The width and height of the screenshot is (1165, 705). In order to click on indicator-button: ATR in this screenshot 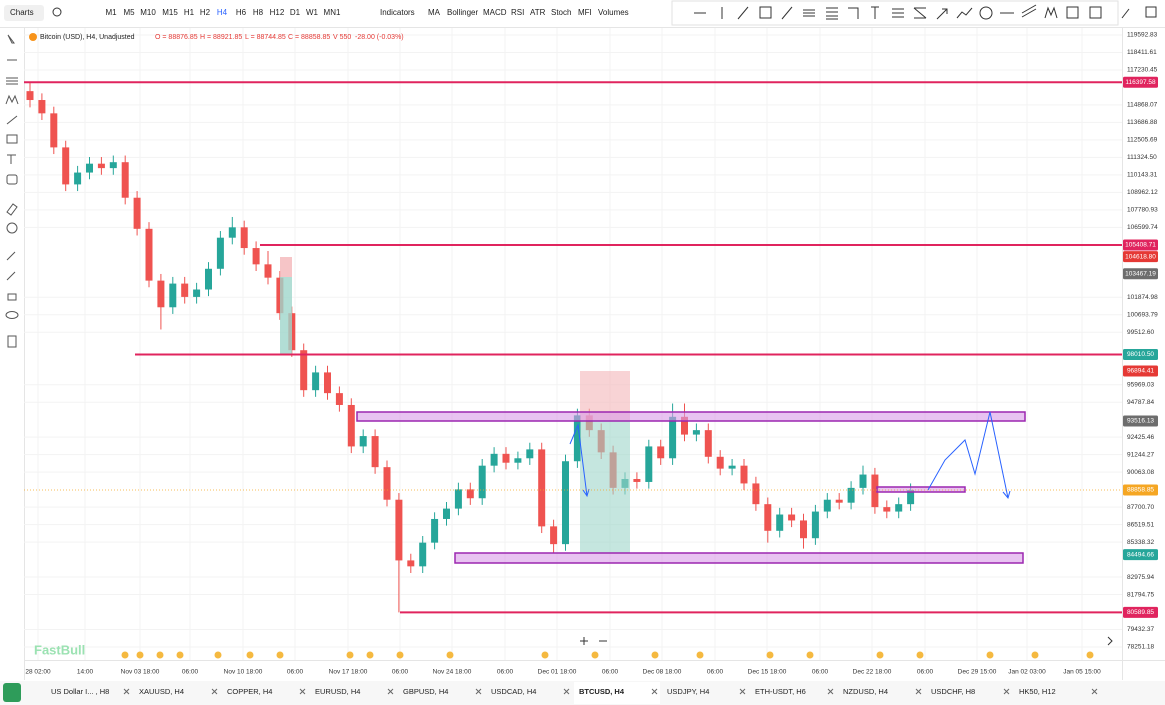, I will do `click(538, 12)`.